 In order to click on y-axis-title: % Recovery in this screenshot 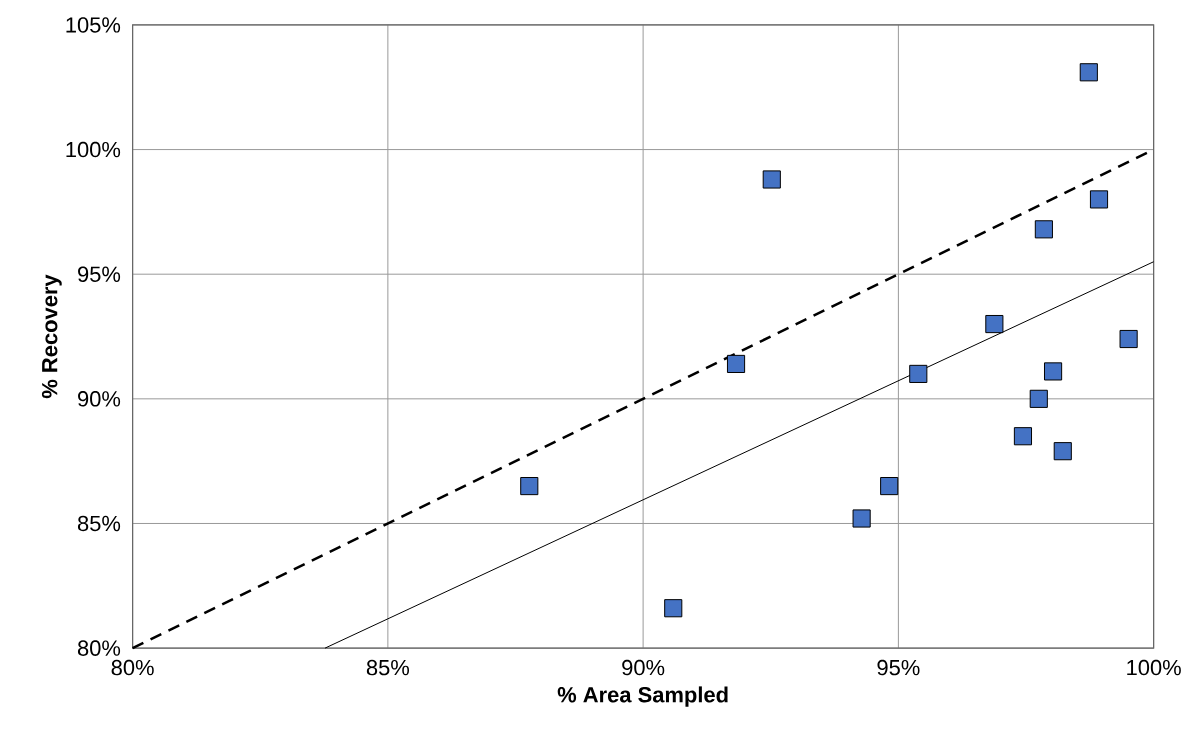, I will do `click(51, 336)`.